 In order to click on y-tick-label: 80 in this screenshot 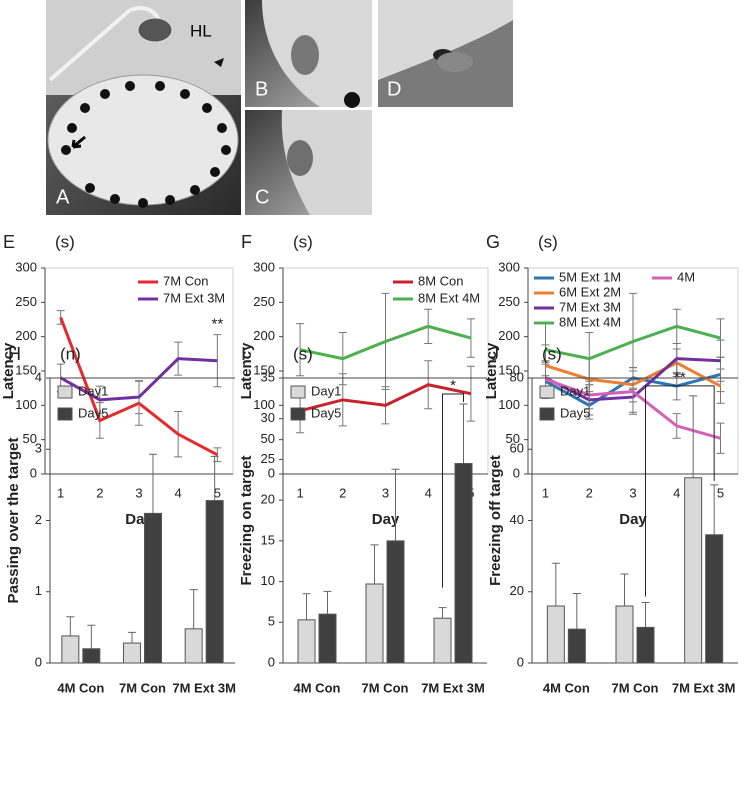, I will do `click(517, 376)`.